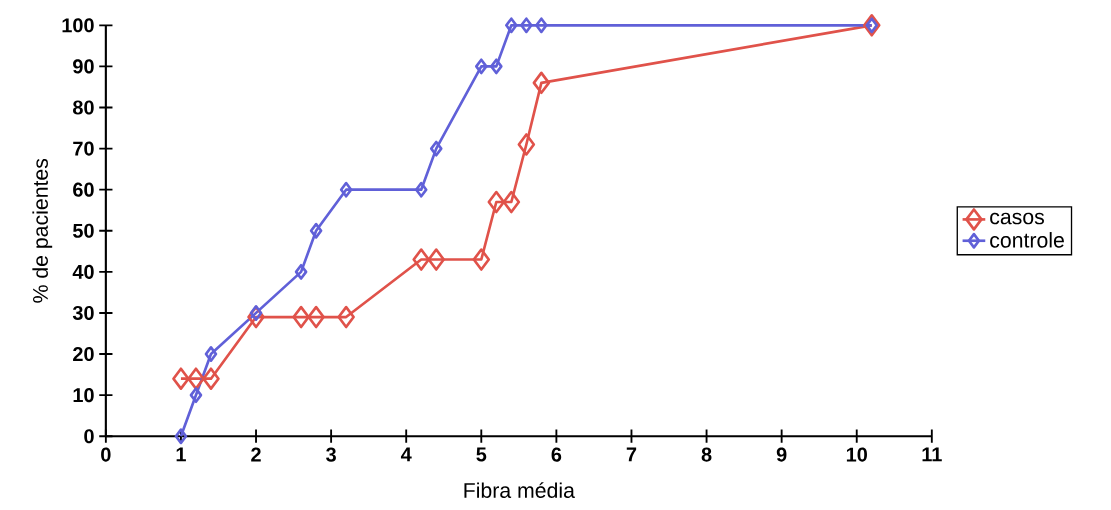  Describe the element at coordinates (83, 271) in the screenshot. I see `y-tick-label: 40` at that location.